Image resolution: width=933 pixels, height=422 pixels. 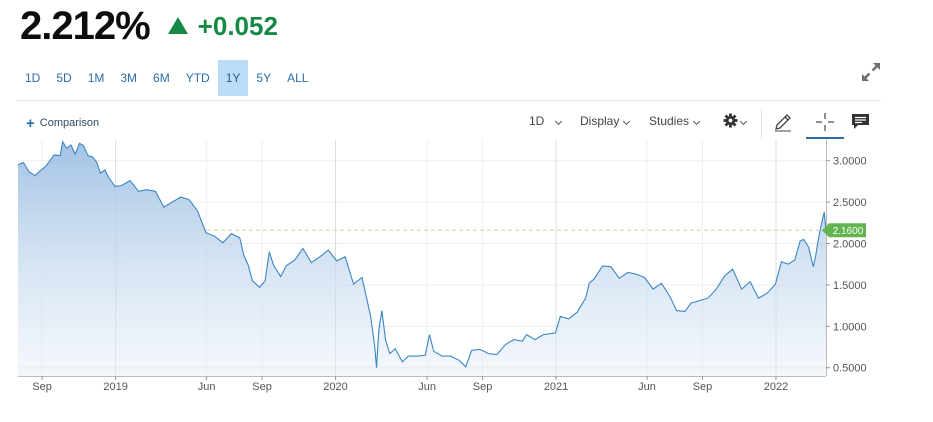 I want to click on comparison-button: + Comparison, so click(x=63, y=123).